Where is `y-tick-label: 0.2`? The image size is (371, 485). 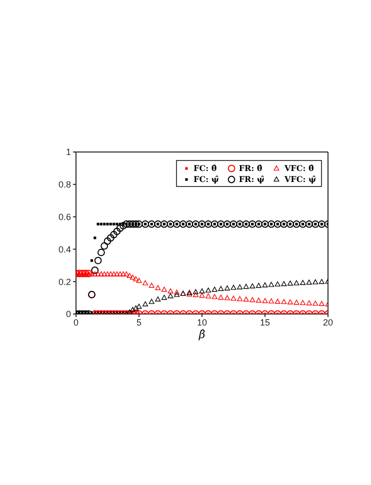
y-tick-label: 0.2 is located at coordinates (64, 281).